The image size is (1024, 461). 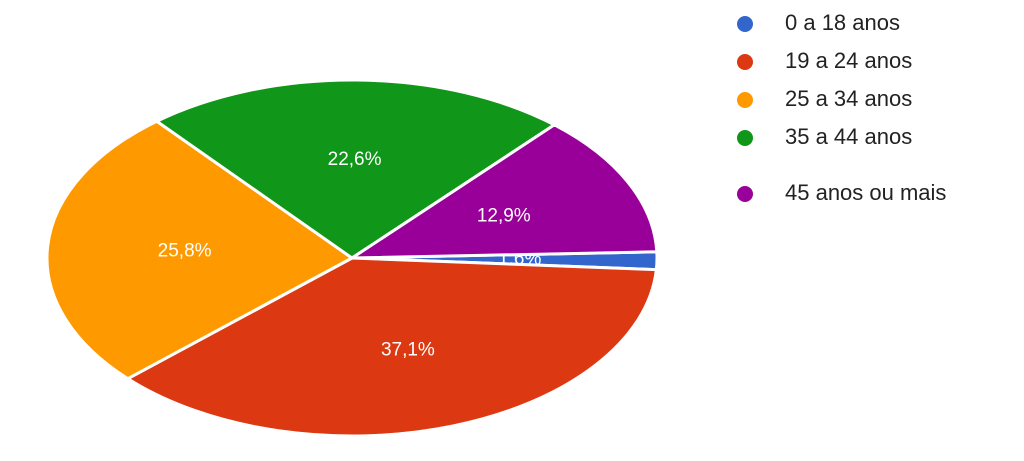 I want to click on legend-label: 25 a 34 anos, so click(x=848, y=98).